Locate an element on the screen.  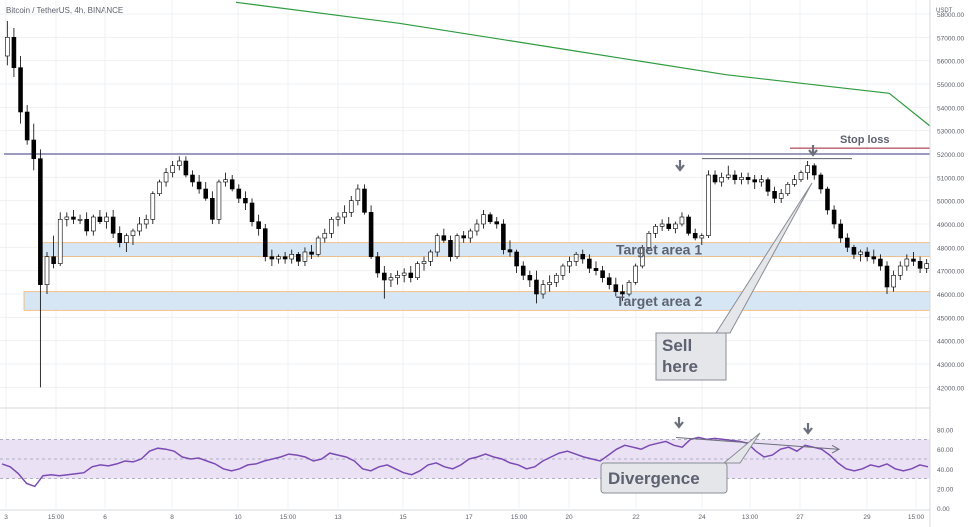
time-tick-label: 27 is located at coordinates (800, 517).